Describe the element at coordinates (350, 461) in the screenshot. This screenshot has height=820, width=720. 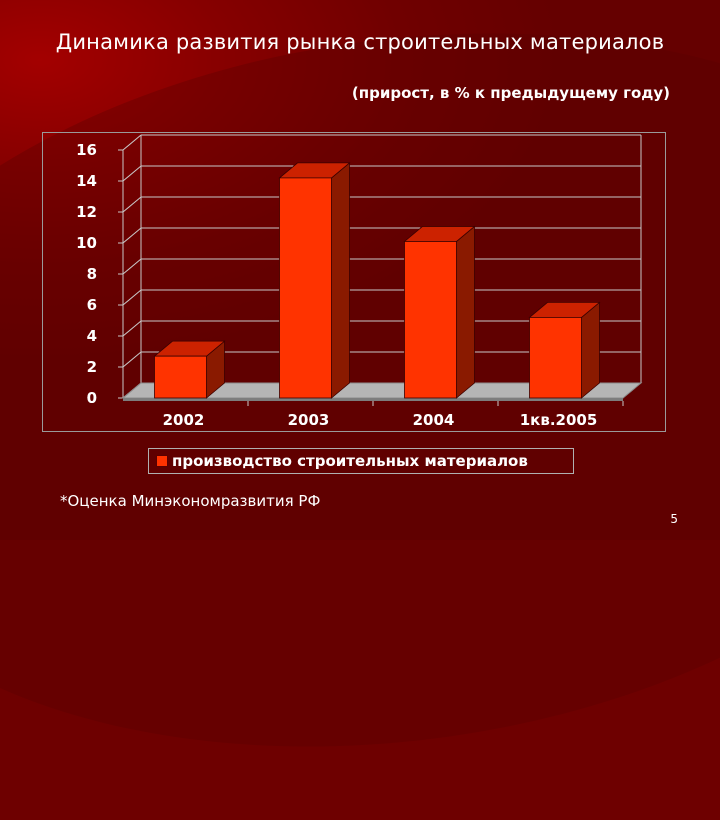
I see `legend-label: производство строительных материалов` at that location.